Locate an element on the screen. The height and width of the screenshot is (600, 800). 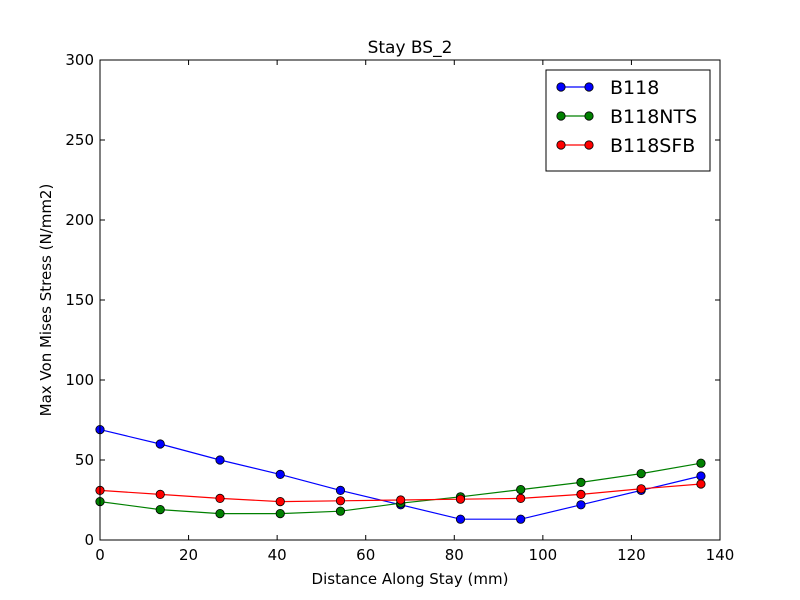
x-axis-label: Distance Along Stay (mm) is located at coordinates (410, 579).